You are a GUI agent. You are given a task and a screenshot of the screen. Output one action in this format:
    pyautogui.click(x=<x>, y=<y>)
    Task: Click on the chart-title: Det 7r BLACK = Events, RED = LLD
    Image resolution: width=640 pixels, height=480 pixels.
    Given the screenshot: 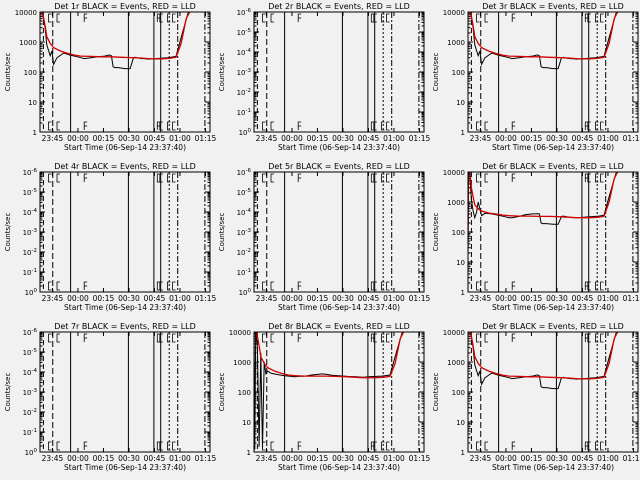 What is the action you would take?
    pyautogui.click(x=125, y=326)
    